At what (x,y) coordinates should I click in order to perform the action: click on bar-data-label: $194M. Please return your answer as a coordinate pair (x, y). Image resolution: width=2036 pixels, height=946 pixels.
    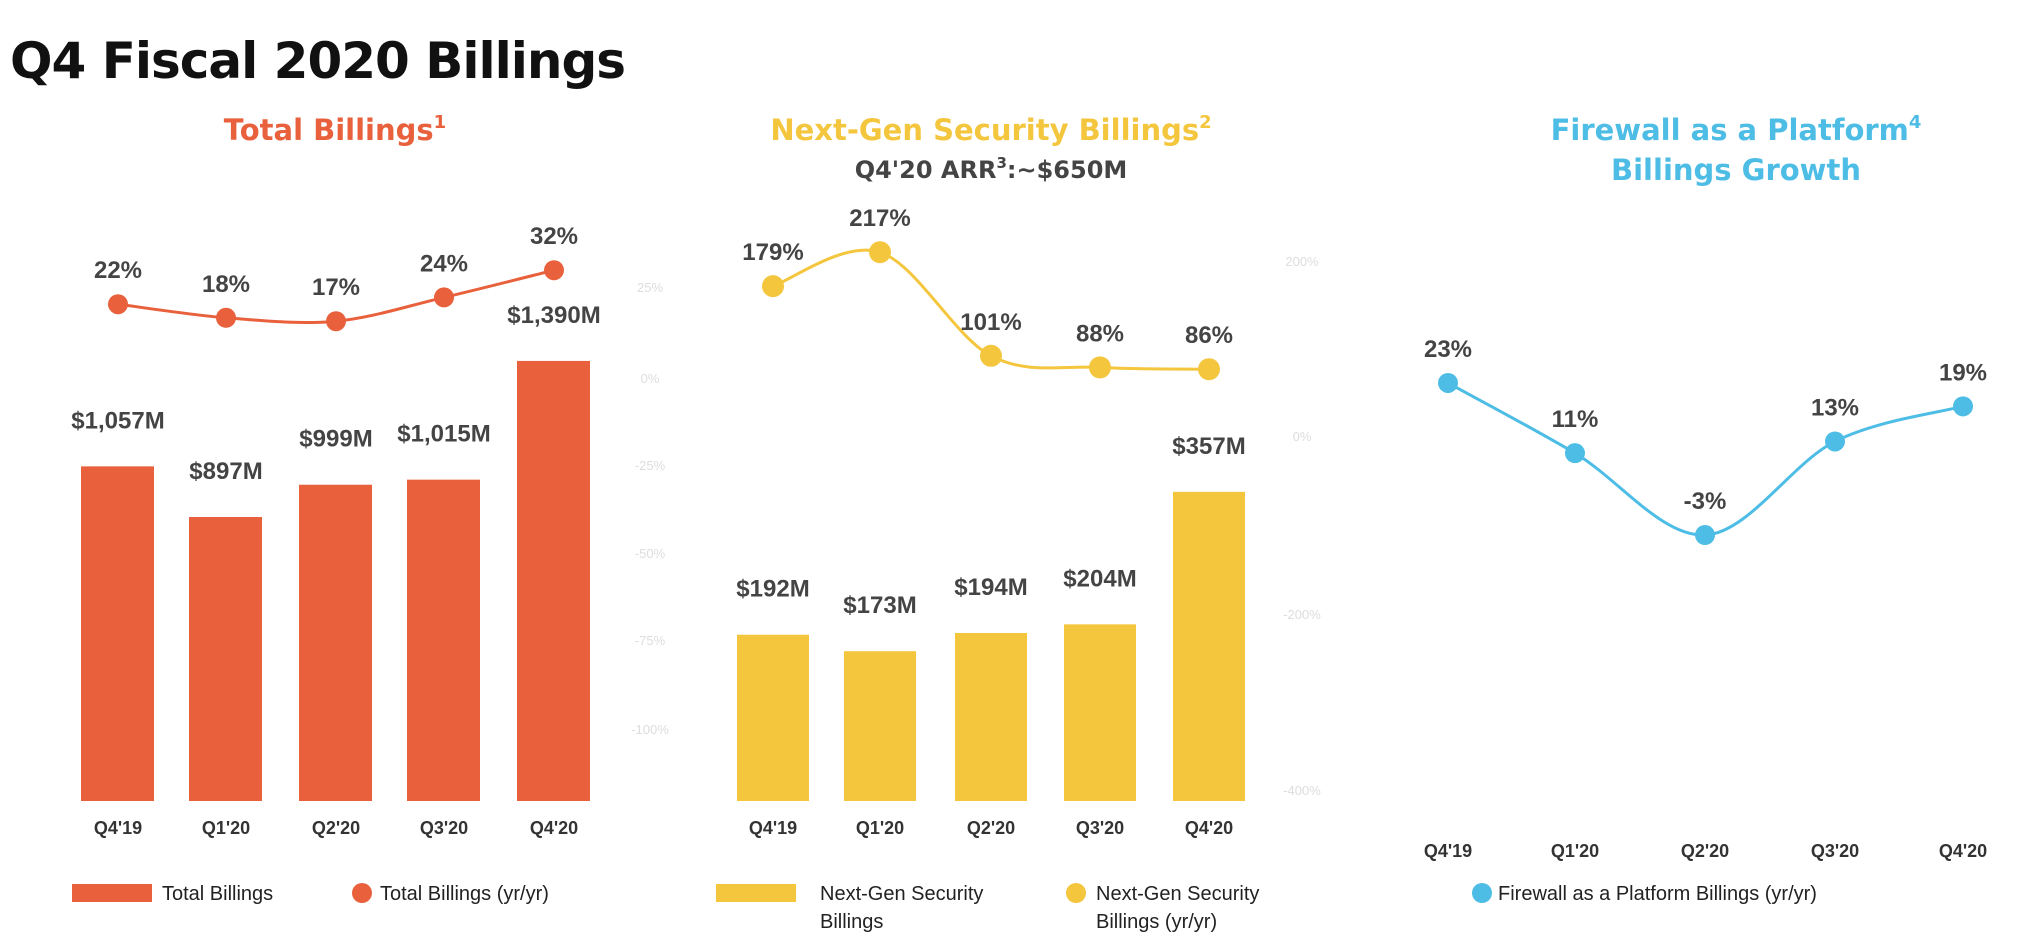
    Looking at the image, I should click on (990, 587).